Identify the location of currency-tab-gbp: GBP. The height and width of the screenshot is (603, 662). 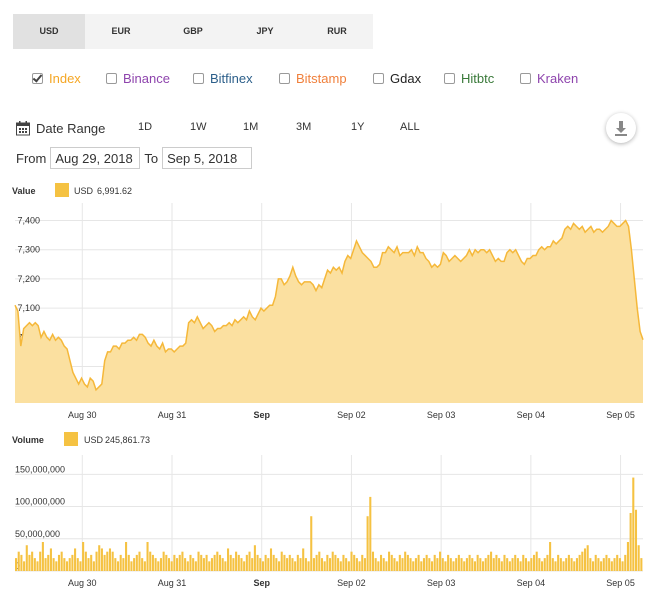
(193, 31).